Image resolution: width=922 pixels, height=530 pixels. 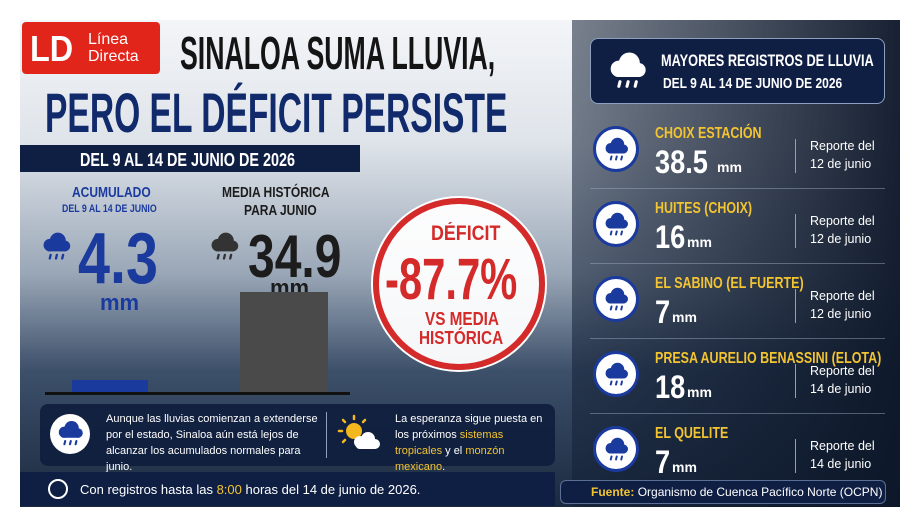 What do you see at coordinates (450, 459) in the screenshot?
I see `note-highlight: monzón mexicano` at bounding box center [450, 459].